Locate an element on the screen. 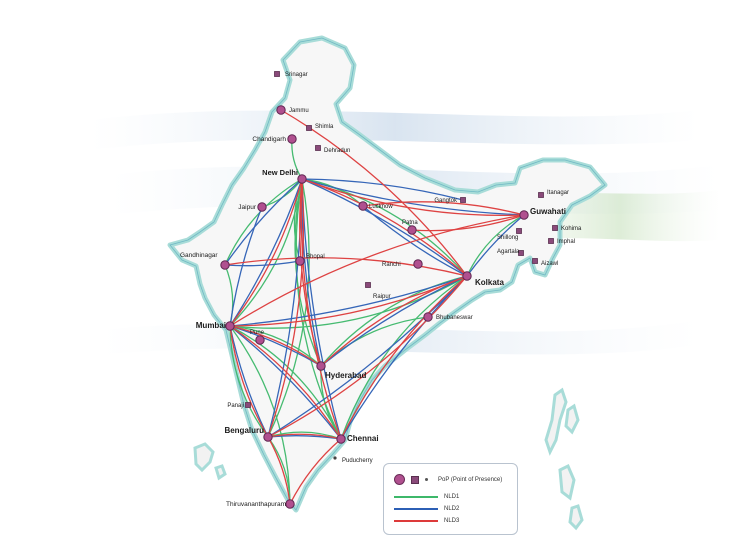 This screenshot has width=749, height=545. nld3-route-chennai-kolkata is located at coordinates (404, 357).